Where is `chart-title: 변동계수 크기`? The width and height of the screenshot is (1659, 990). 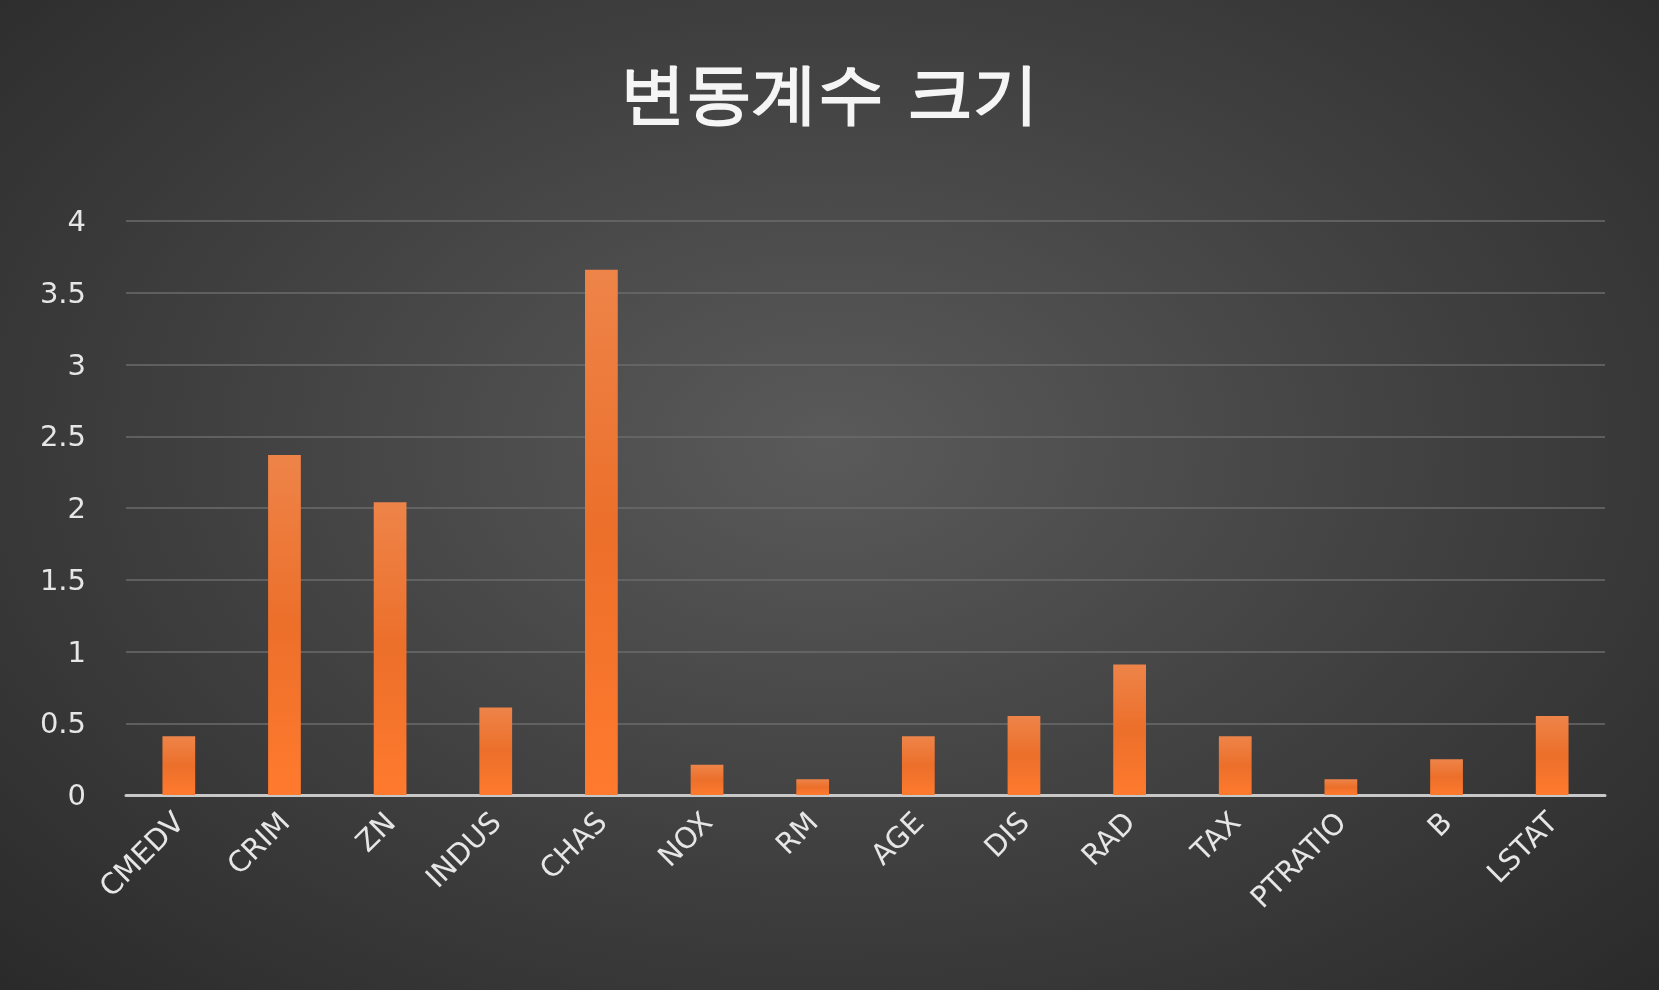 chart-title: 변동계수 크기 is located at coordinates (829, 93).